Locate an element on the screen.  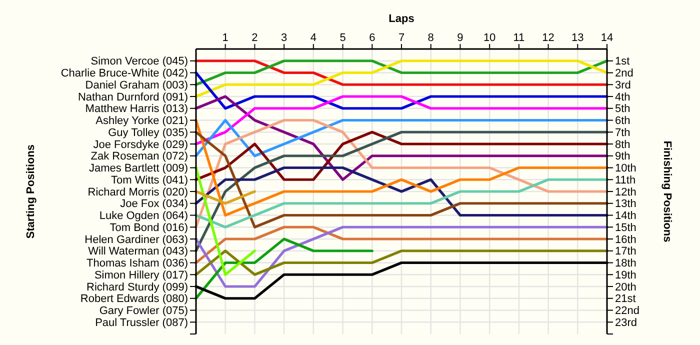
x-tick-label: 14 is located at coordinates (607, 38).